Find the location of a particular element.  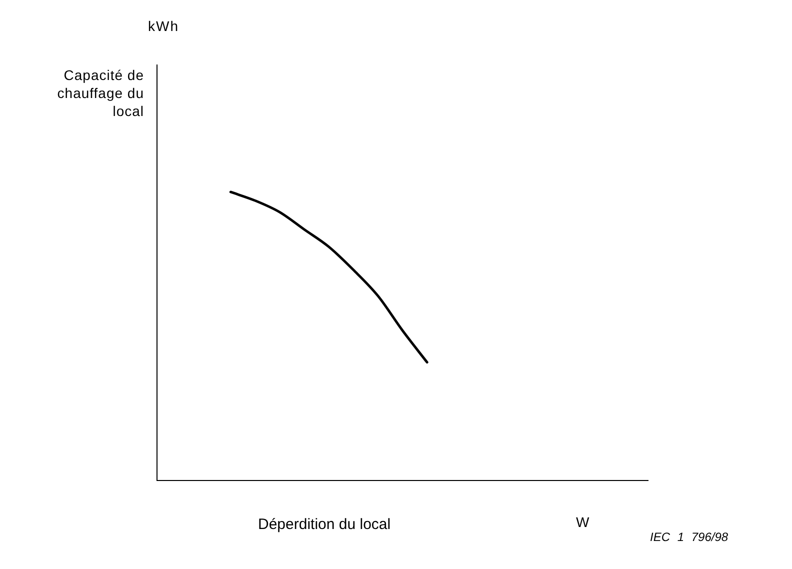

text: Capacité de chauffage du local is located at coordinates (100, 93).